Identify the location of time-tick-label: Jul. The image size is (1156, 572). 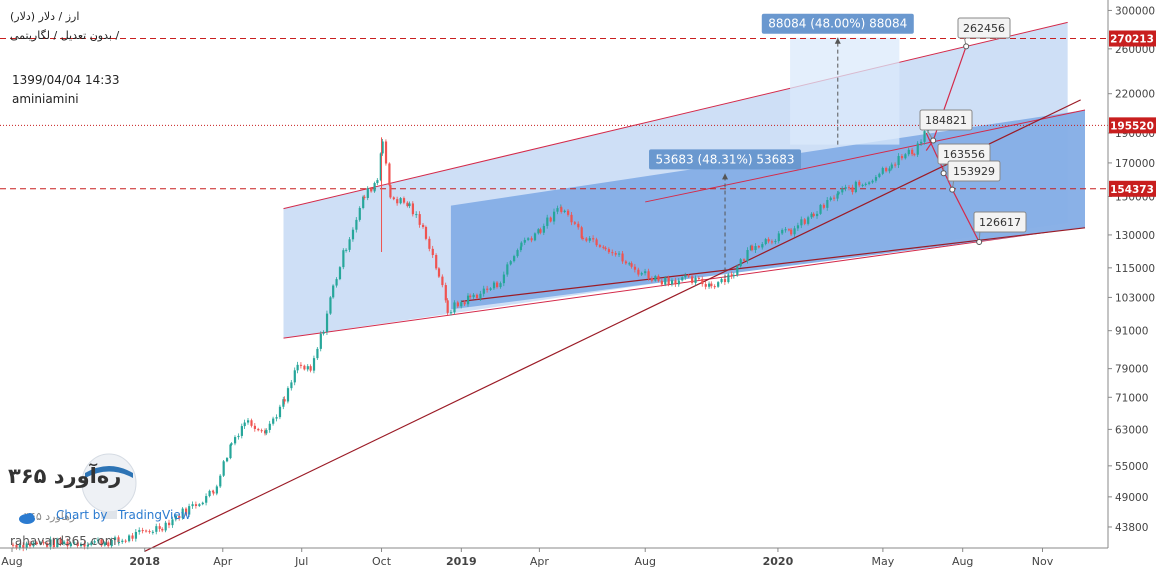
(301, 561).